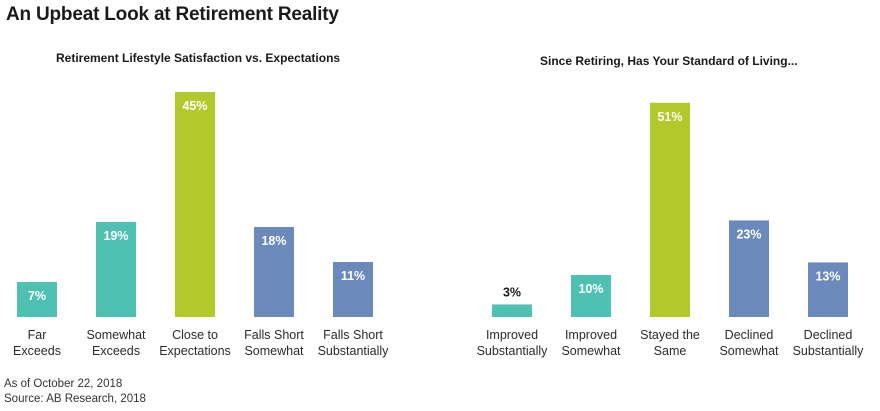  I want to click on footnote-date: As of October 22, 2018, so click(63, 384).